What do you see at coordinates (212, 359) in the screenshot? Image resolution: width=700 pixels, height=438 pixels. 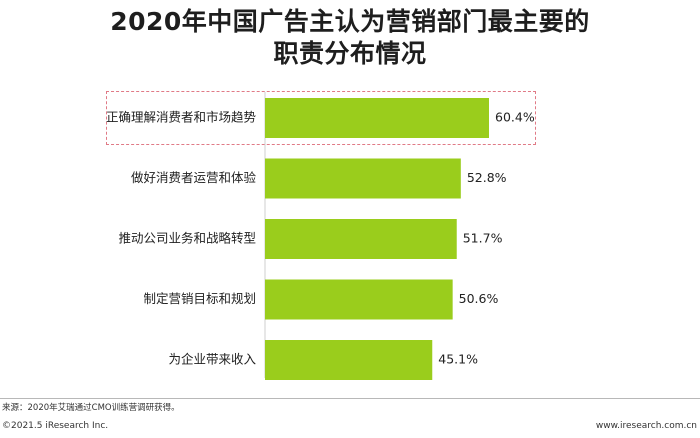 I see `category-label-4: 为企业带来收入` at bounding box center [212, 359].